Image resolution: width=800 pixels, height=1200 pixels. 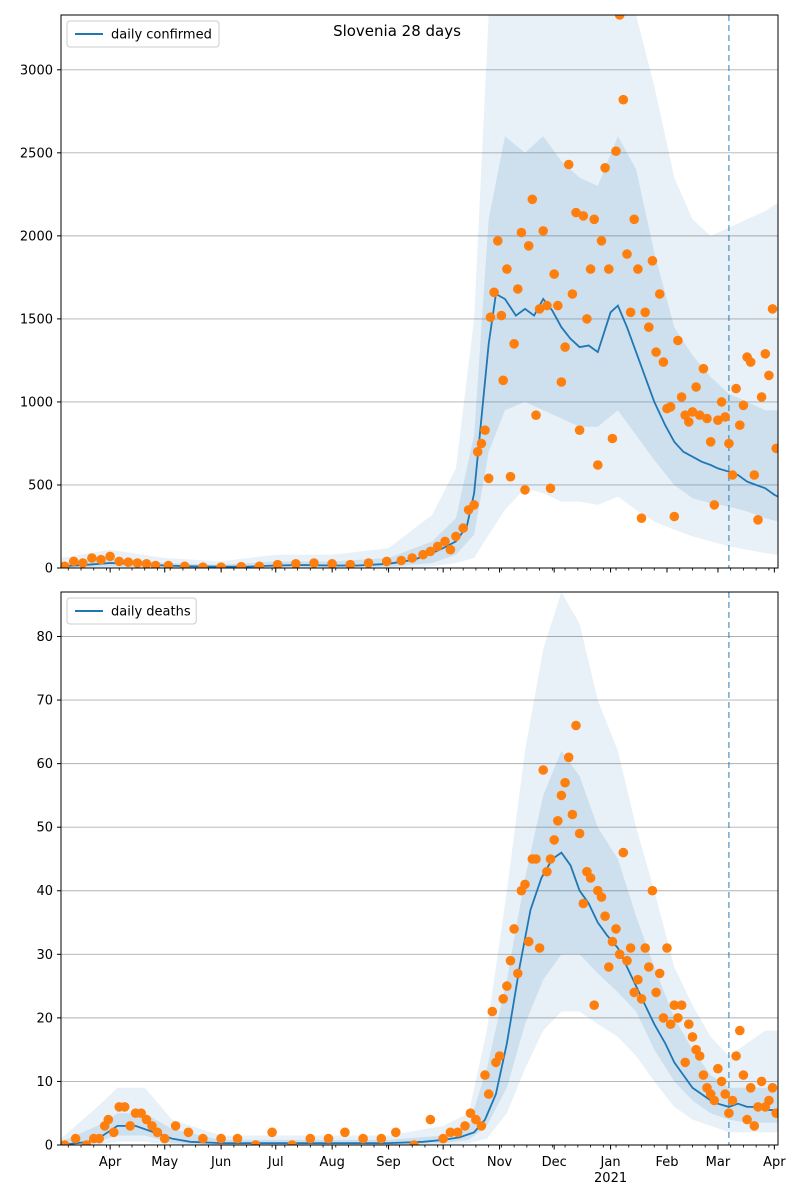 I want to click on y-tick-label: 30, so click(x=44, y=955).